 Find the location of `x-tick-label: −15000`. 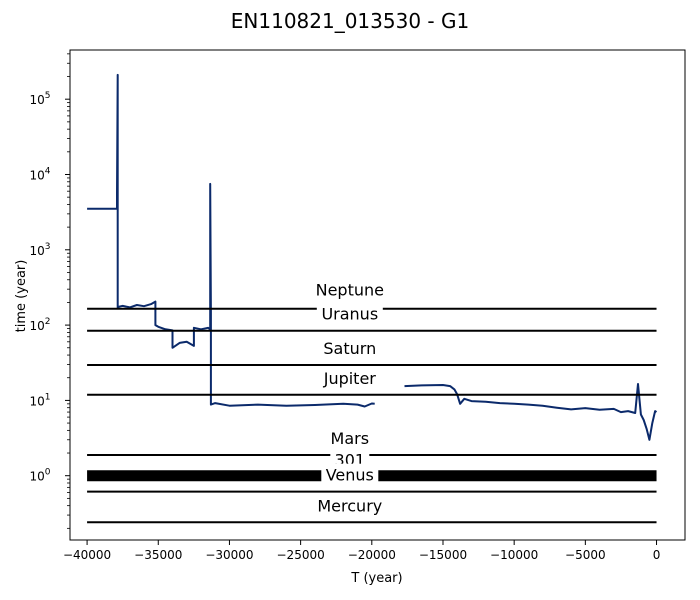

x-tick-label: −15000 is located at coordinates (443, 555).